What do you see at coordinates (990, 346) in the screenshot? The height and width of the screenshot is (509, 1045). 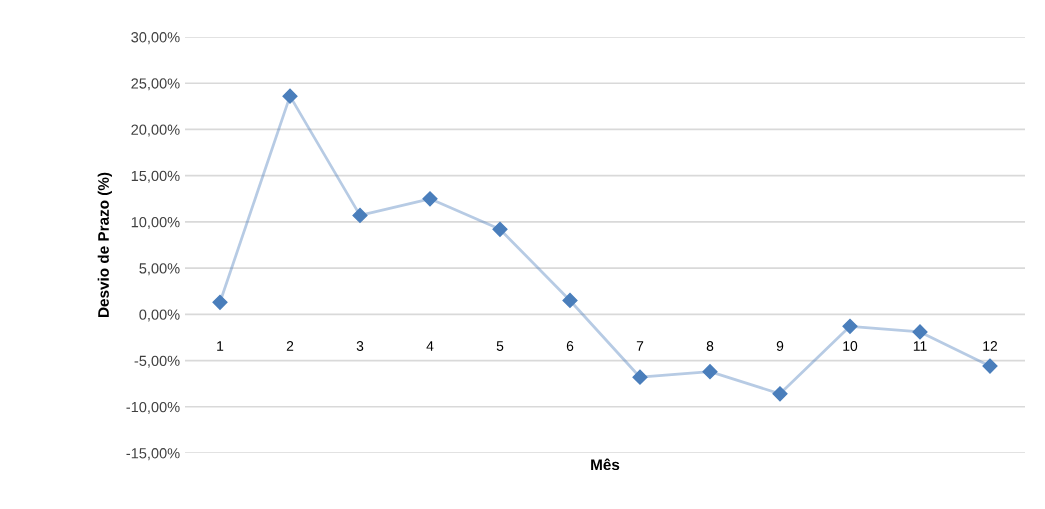 I see `x-tick-label: 12` at bounding box center [990, 346].